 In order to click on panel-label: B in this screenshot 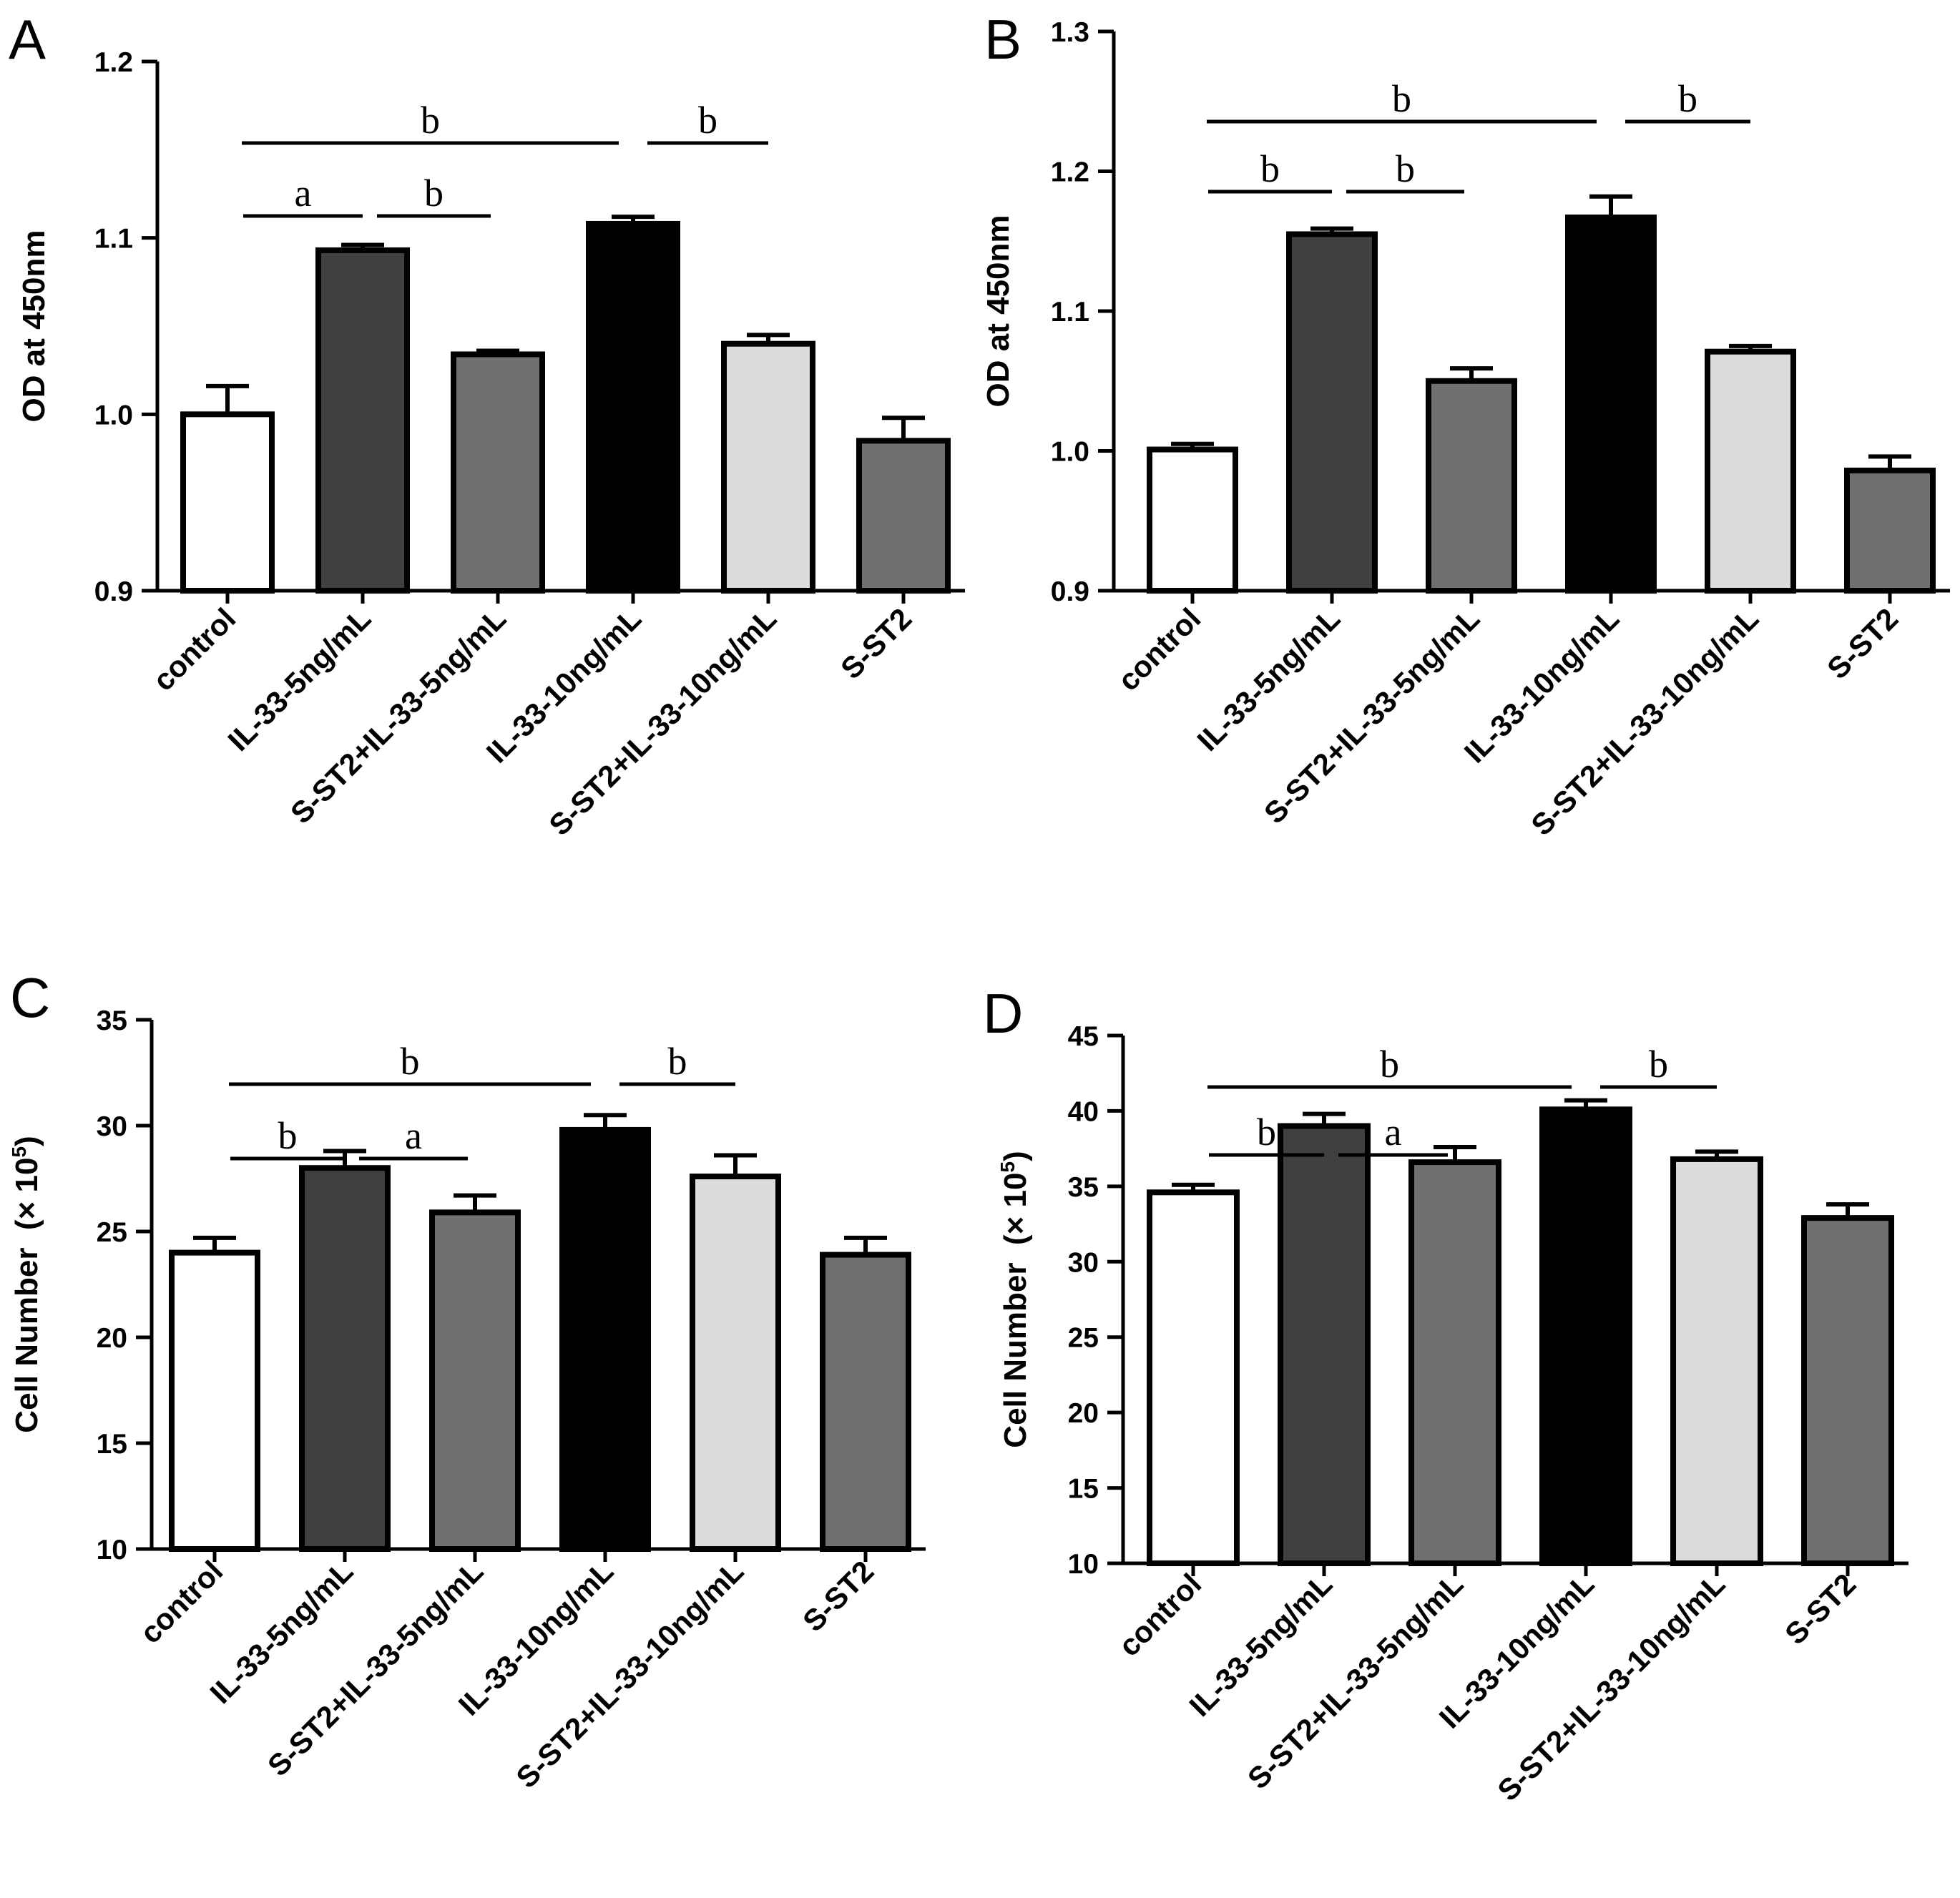, I will do `click(1003, 39)`.